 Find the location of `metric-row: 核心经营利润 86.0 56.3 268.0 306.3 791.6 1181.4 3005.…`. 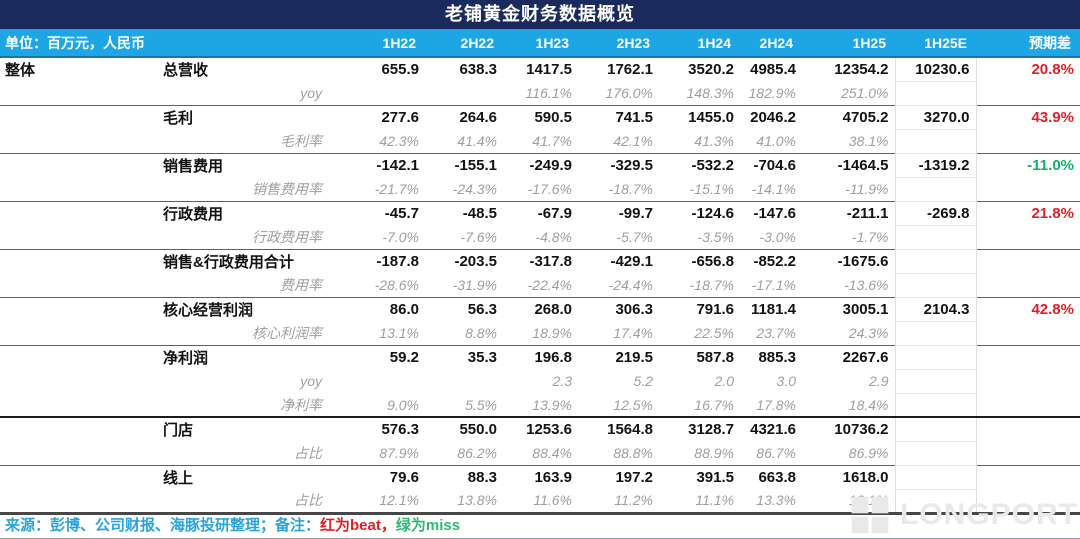

metric-row: 核心经营利润 86.0 56.3 268.0 306.3 791.6 1181.4 3005.… is located at coordinates (540, 309).